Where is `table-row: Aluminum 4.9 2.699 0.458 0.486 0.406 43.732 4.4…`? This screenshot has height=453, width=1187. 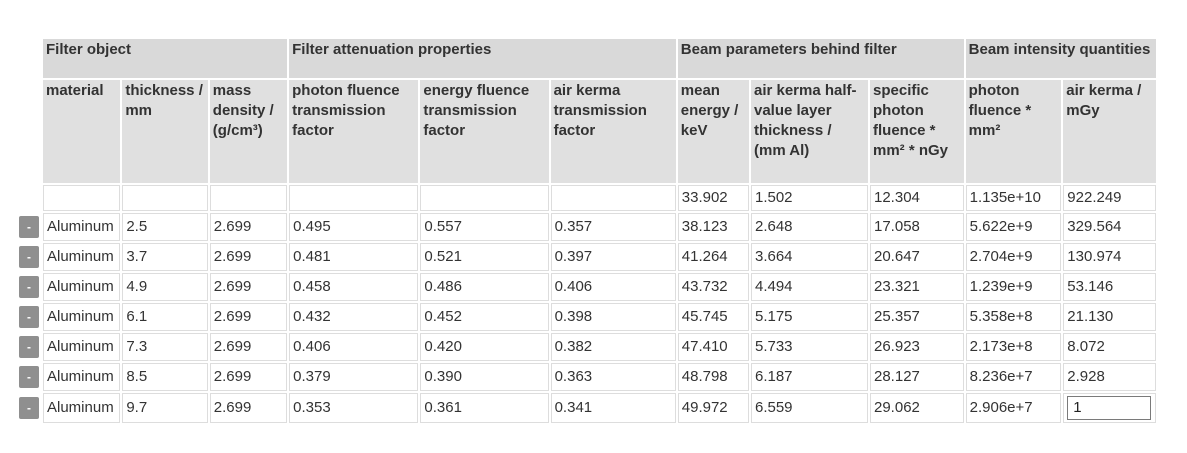 table-row: Aluminum 4.9 2.699 0.458 0.486 0.406 43.732 4.4… is located at coordinates (599, 287).